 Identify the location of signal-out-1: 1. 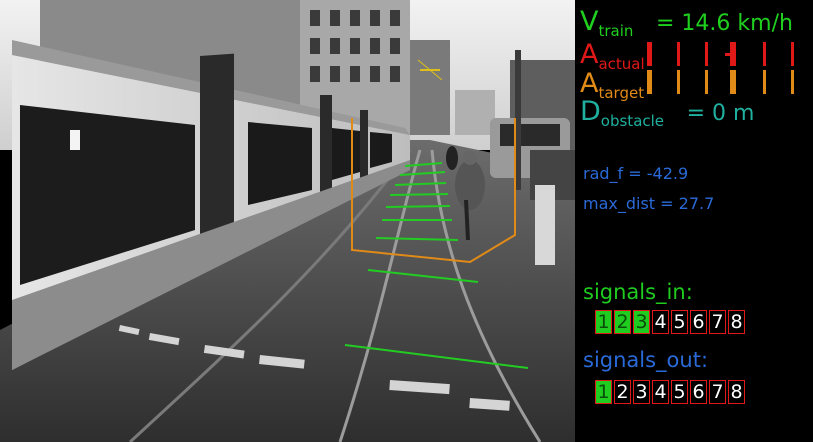
(603, 392).